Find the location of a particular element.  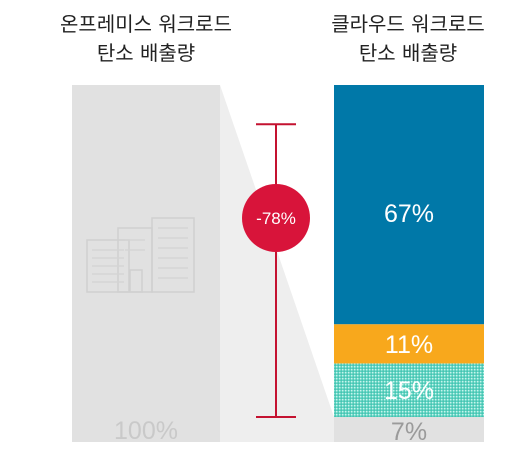

reduction-badge-label: -78% is located at coordinates (276, 218).